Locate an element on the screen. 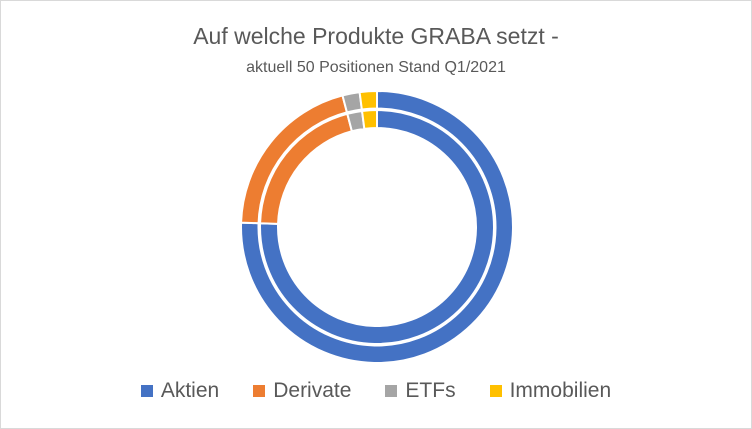  legend-label-etfs: ETFs is located at coordinates (430, 390).